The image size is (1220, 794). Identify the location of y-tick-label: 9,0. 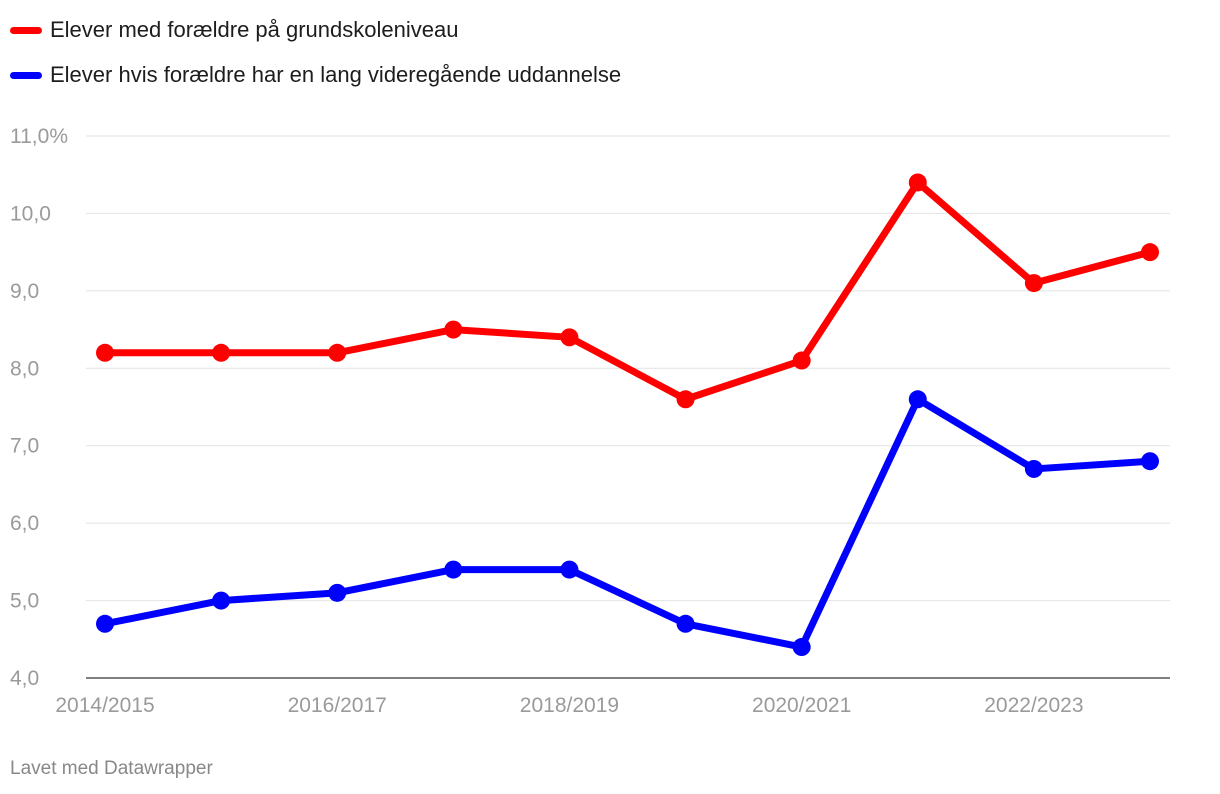
(24, 291).